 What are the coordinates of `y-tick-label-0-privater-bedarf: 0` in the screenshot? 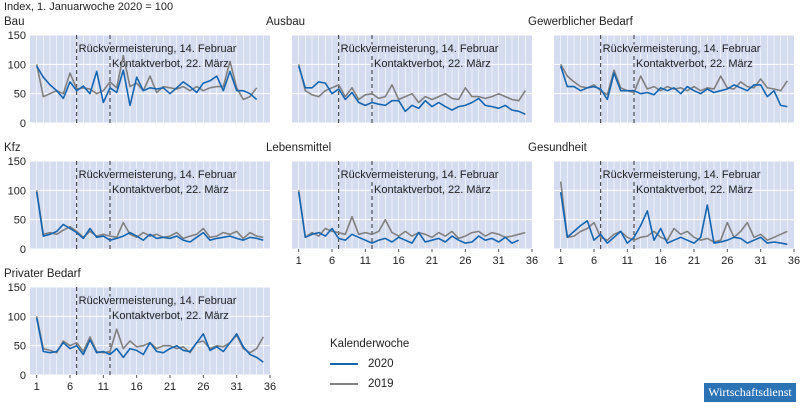 It's located at (23, 376).